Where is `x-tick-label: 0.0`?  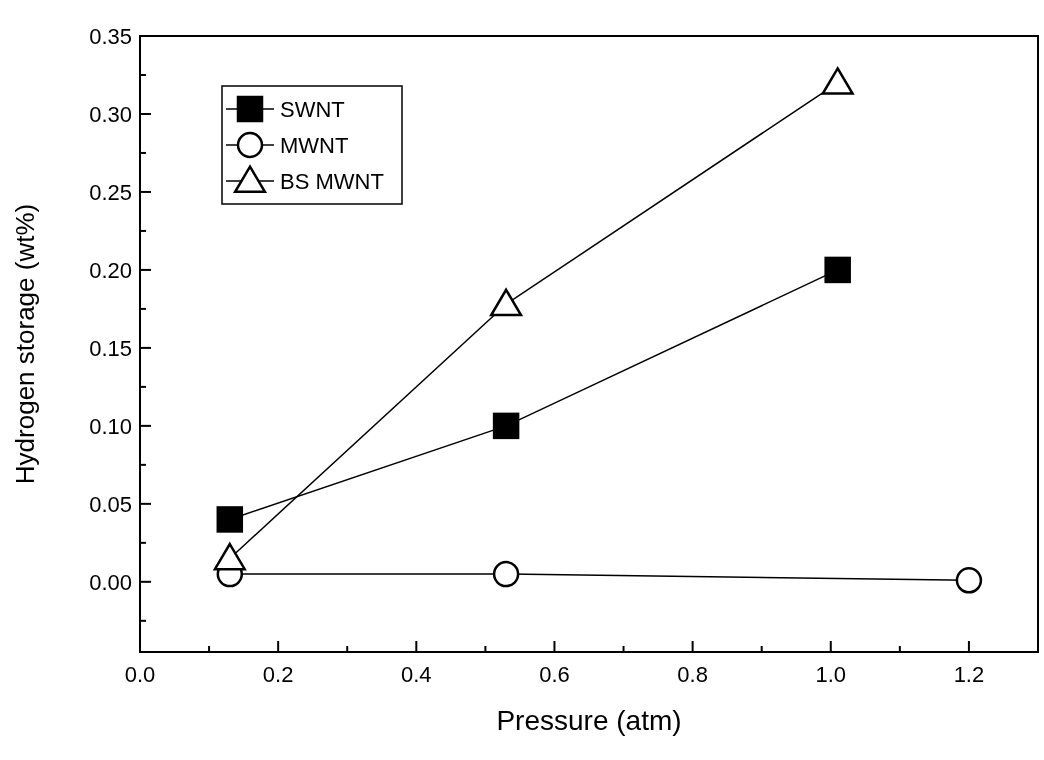 x-tick-label: 0.0 is located at coordinates (140, 674).